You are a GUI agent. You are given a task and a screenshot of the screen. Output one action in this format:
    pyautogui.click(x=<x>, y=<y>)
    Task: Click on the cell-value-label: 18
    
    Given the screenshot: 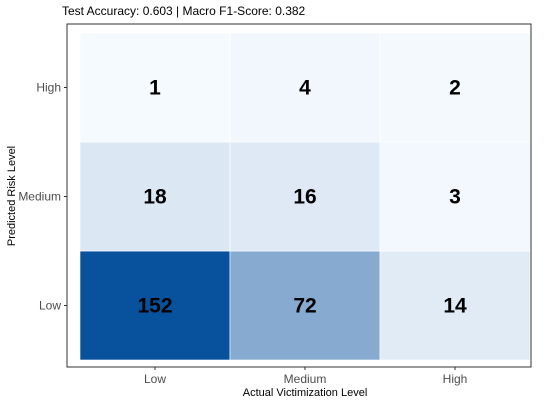 What is the action you would take?
    pyautogui.click(x=155, y=197)
    